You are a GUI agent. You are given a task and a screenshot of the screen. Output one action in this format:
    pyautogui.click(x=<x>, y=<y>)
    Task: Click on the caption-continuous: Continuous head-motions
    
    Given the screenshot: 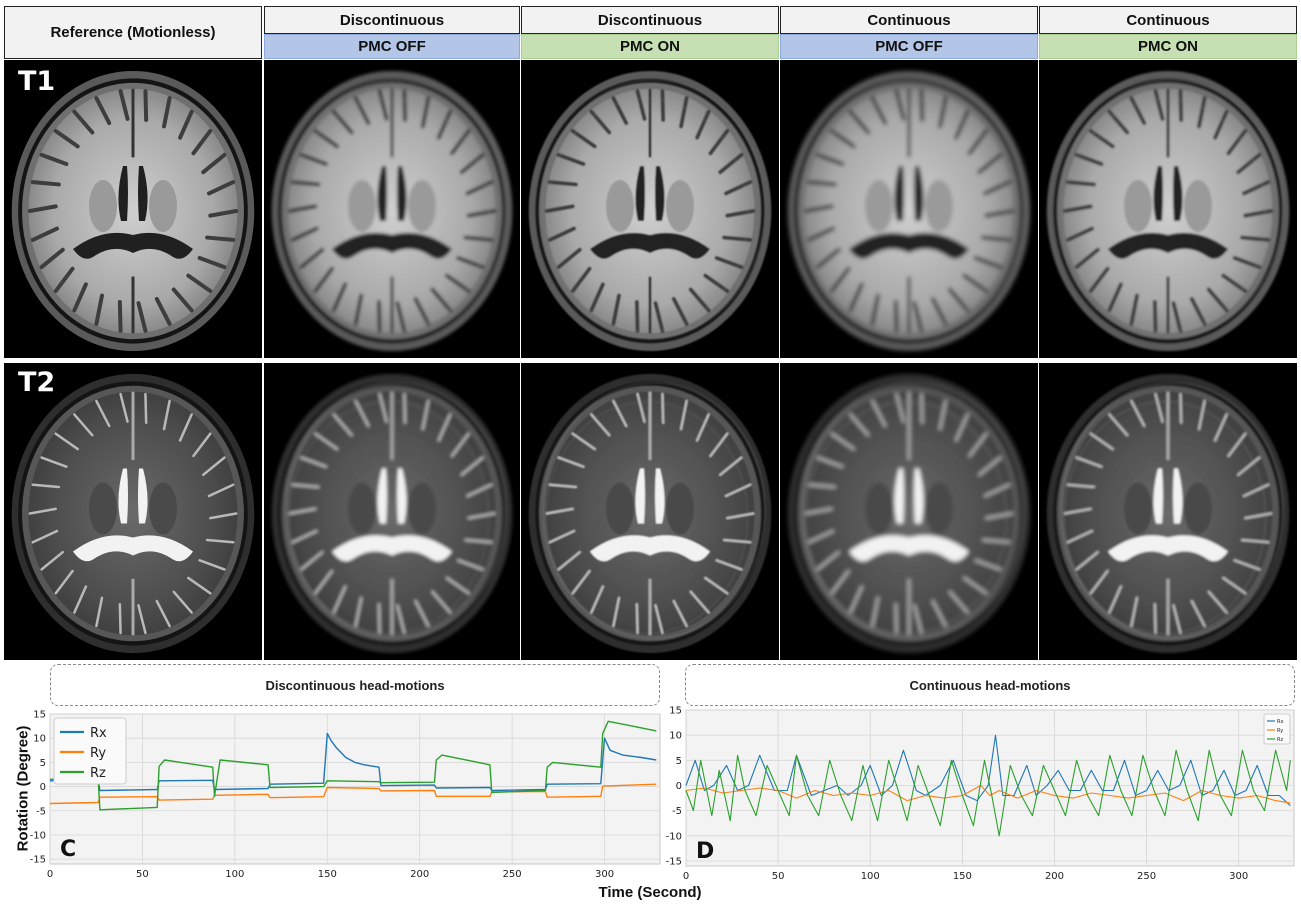 What is the action you would take?
    pyautogui.click(x=990, y=685)
    